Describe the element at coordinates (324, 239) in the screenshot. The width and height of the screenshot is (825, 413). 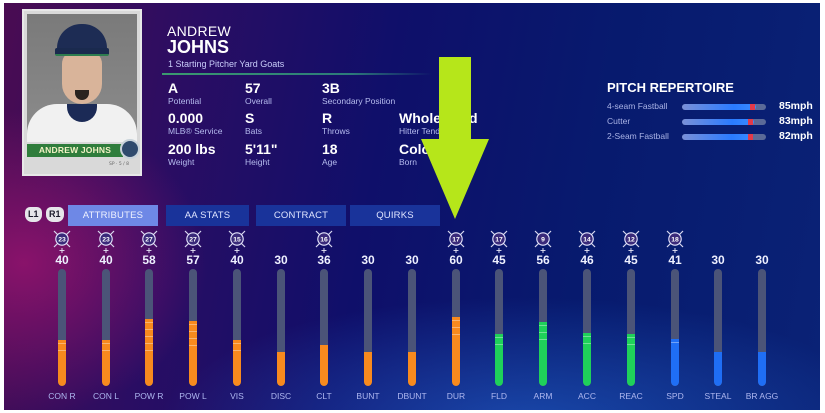
I see `training-boost-icon: 16` at that location.